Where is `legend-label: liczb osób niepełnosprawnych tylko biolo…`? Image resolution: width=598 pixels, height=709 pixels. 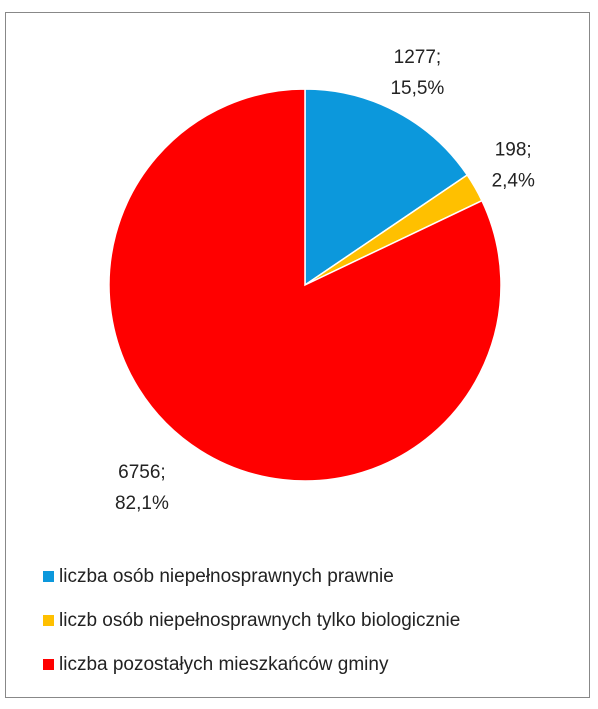
legend-label: liczb osób niepełnosprawnych tylko biolo… is located at coordinates (259, 620).